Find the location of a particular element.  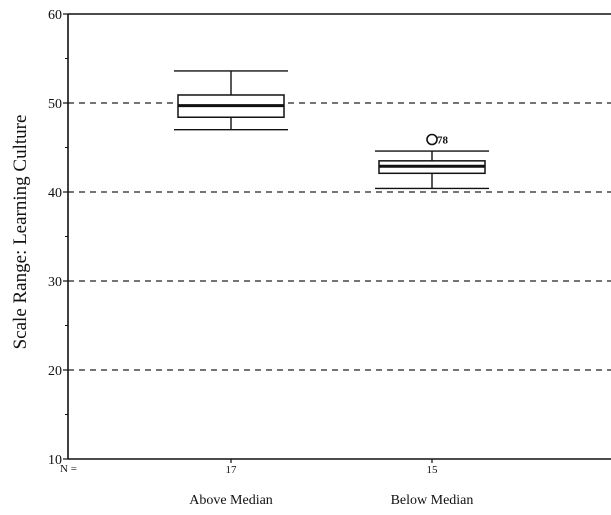

outlier-label: 78 is located at coordinates (443, 140).